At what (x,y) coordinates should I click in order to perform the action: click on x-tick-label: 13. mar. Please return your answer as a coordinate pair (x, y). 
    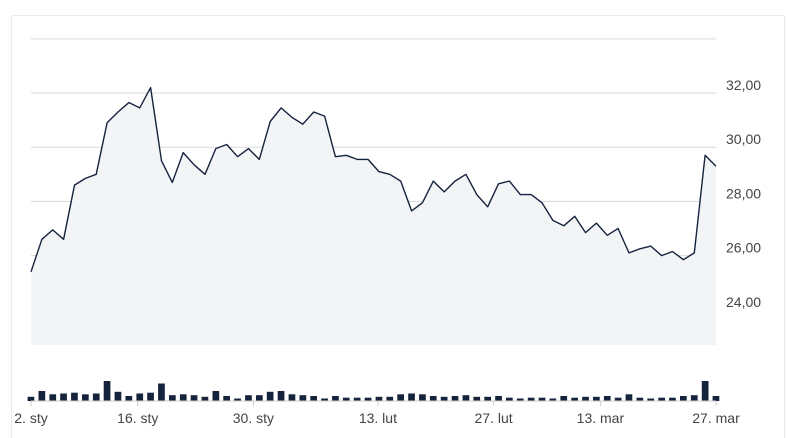
    Looking at the image, I should click on (601, 418).